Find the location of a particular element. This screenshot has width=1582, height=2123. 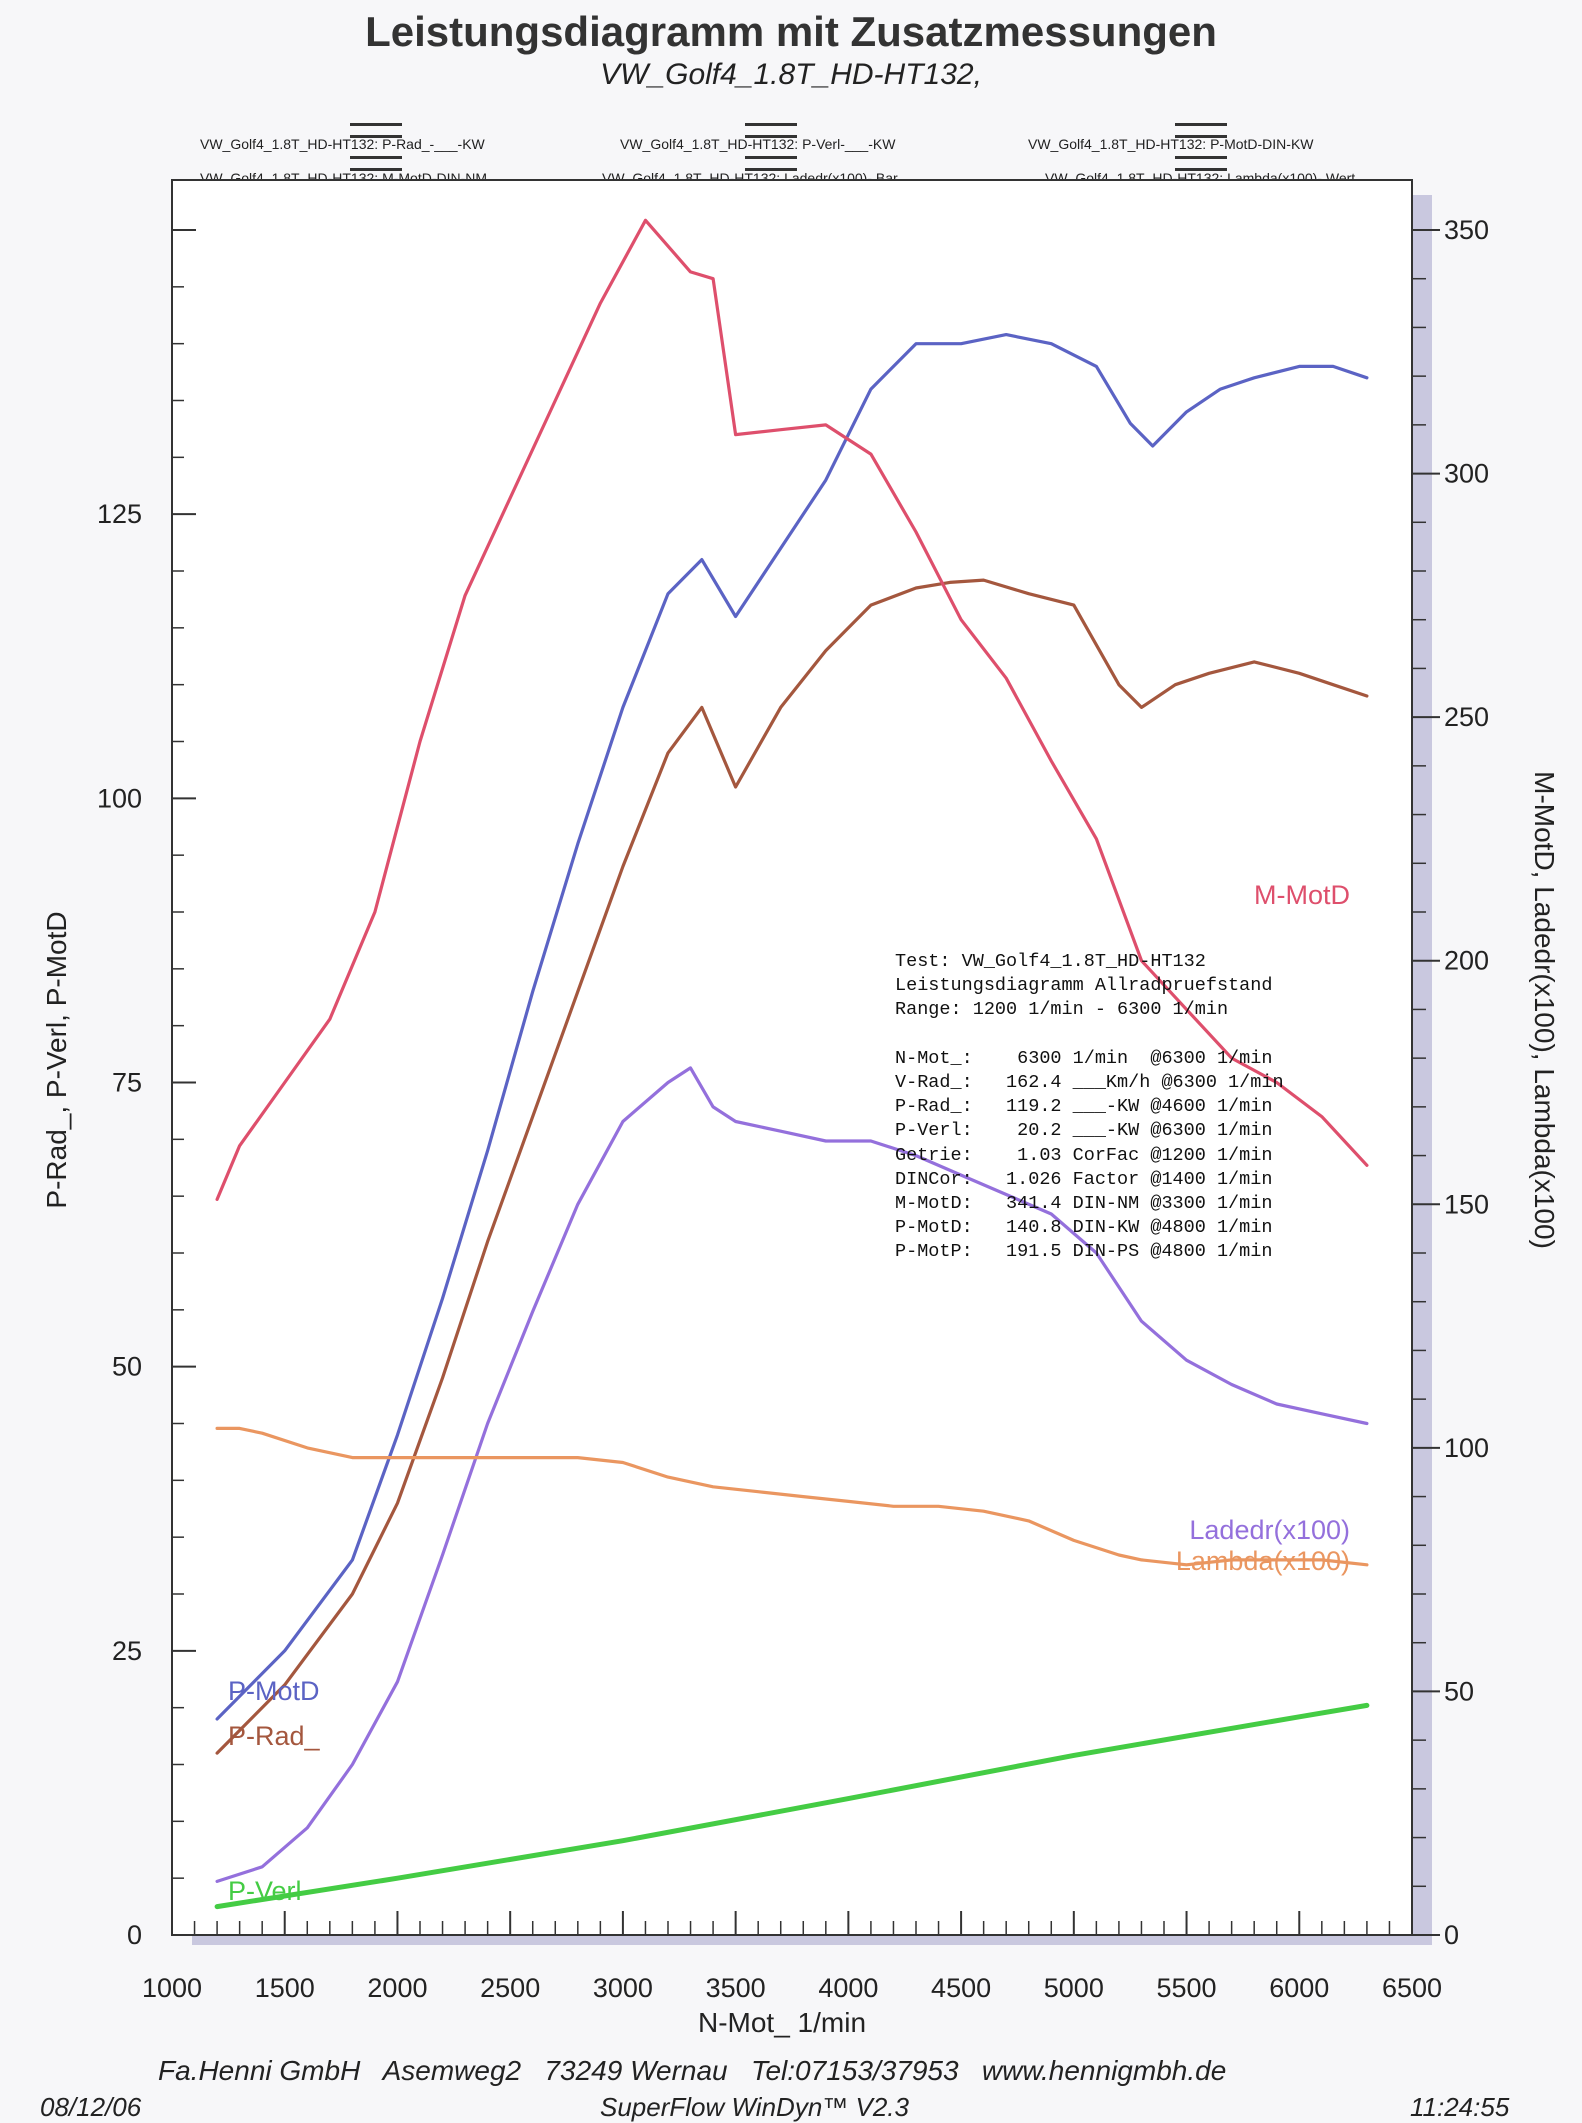

series-label: P-Verl is located at coordinates (265, 1891).